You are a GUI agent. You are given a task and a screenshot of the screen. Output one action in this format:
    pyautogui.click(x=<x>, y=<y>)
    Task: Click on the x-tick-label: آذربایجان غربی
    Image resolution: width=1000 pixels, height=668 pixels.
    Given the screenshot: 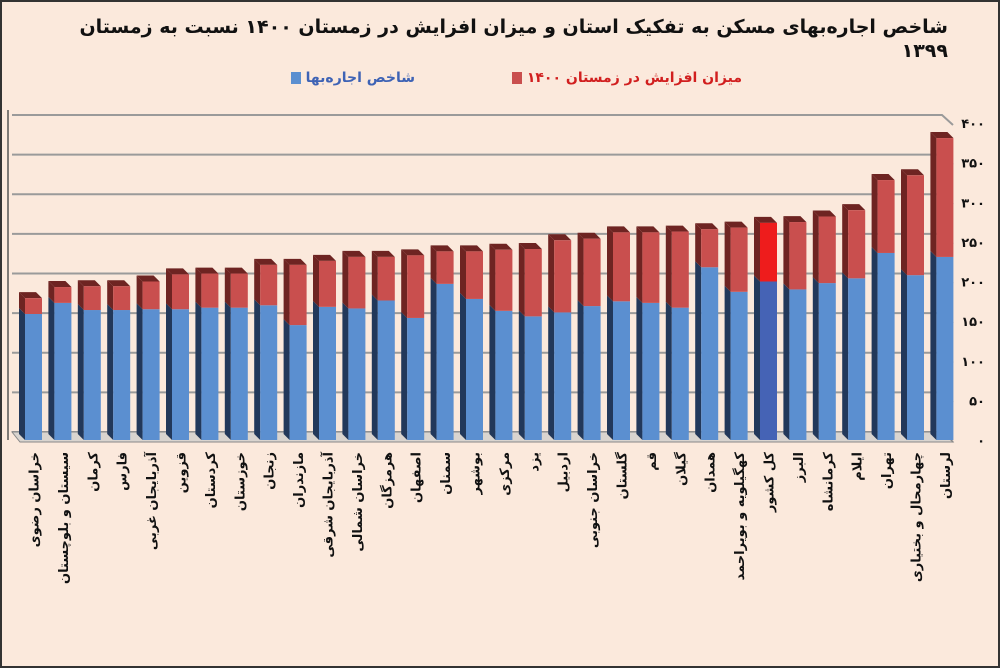 What is the action you would take?
    pyautogui.click(x=151, y=500)
    